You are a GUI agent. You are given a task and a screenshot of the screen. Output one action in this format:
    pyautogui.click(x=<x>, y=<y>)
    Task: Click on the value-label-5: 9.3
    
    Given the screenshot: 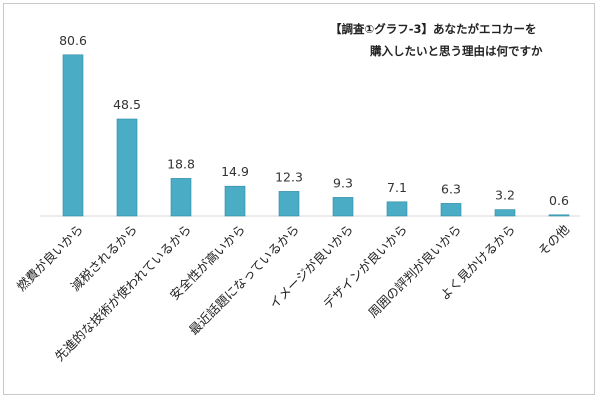 What is the action you would take?
    pyautogui.click(x=343, y=182)
    